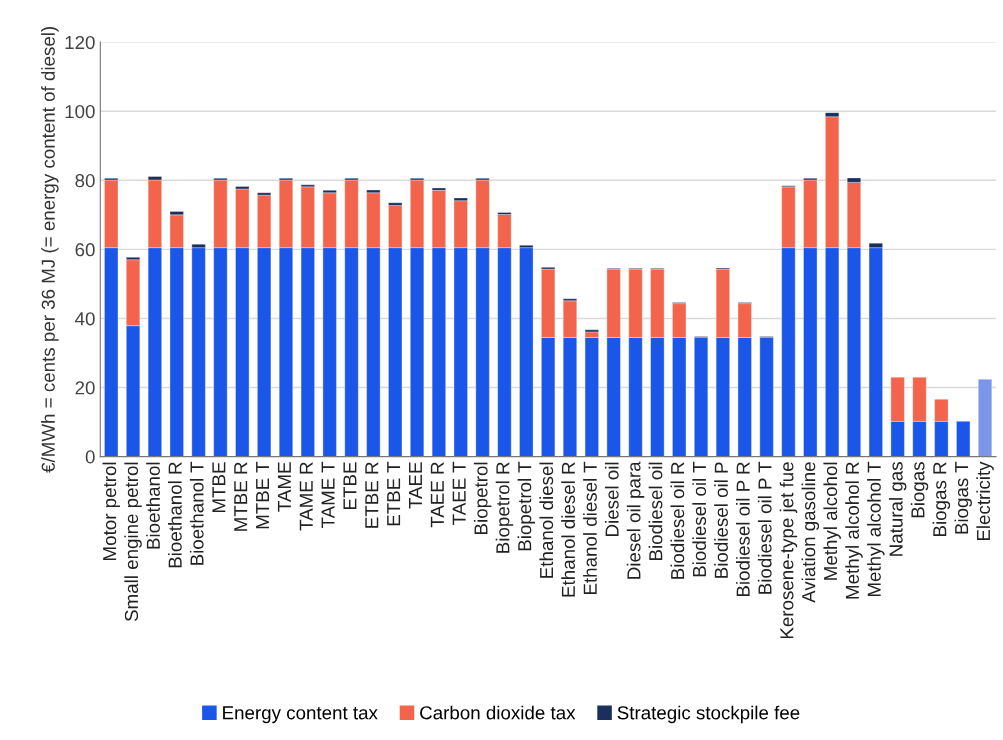 This screenshot has width=1003, height=740. I want to click on x-tick-label: Biogas, so click(919, 490).